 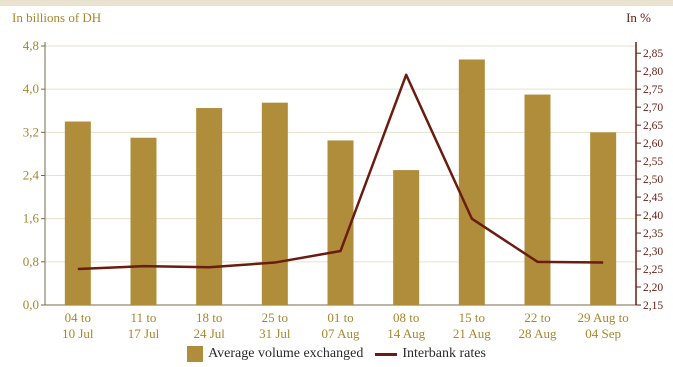 What do you see at coordinates (653, 54) in the screenshot?
I see `right-tick-label: 2,85` at bounding box center [653, 54].